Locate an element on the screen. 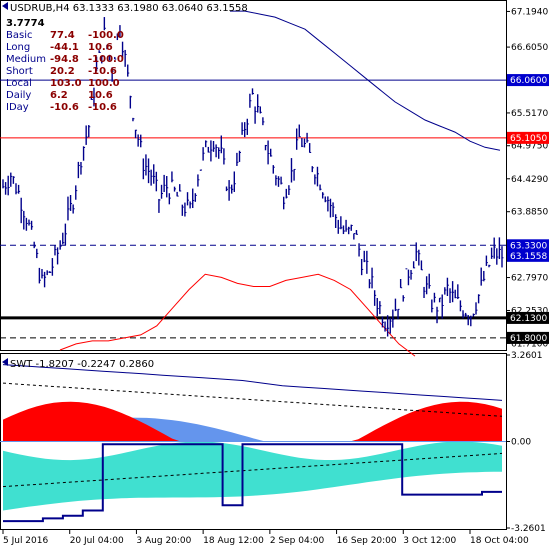 The height and width of the screenshot is (550, 550). time-tick-label: 16 Sep 20:00 is located at coordinates (367, 541).